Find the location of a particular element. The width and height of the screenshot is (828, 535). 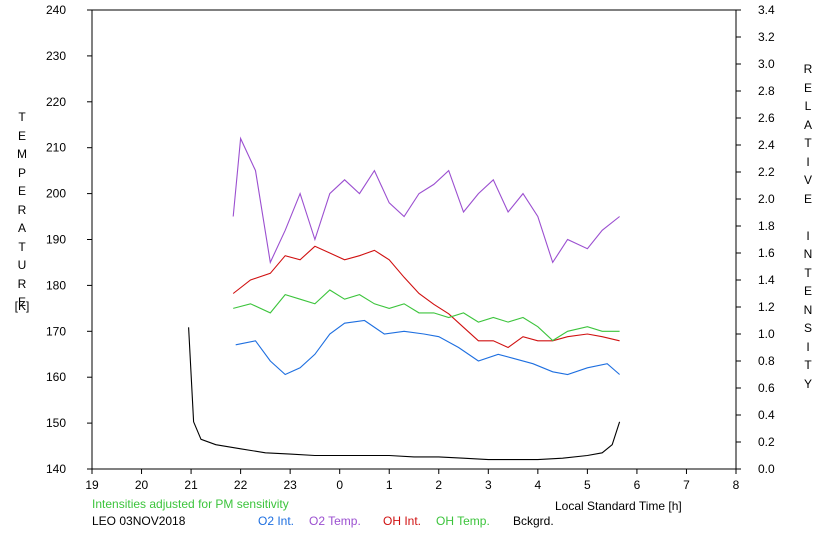

y-right-tick-label: 3.2 is located at coordinates (766, 37).